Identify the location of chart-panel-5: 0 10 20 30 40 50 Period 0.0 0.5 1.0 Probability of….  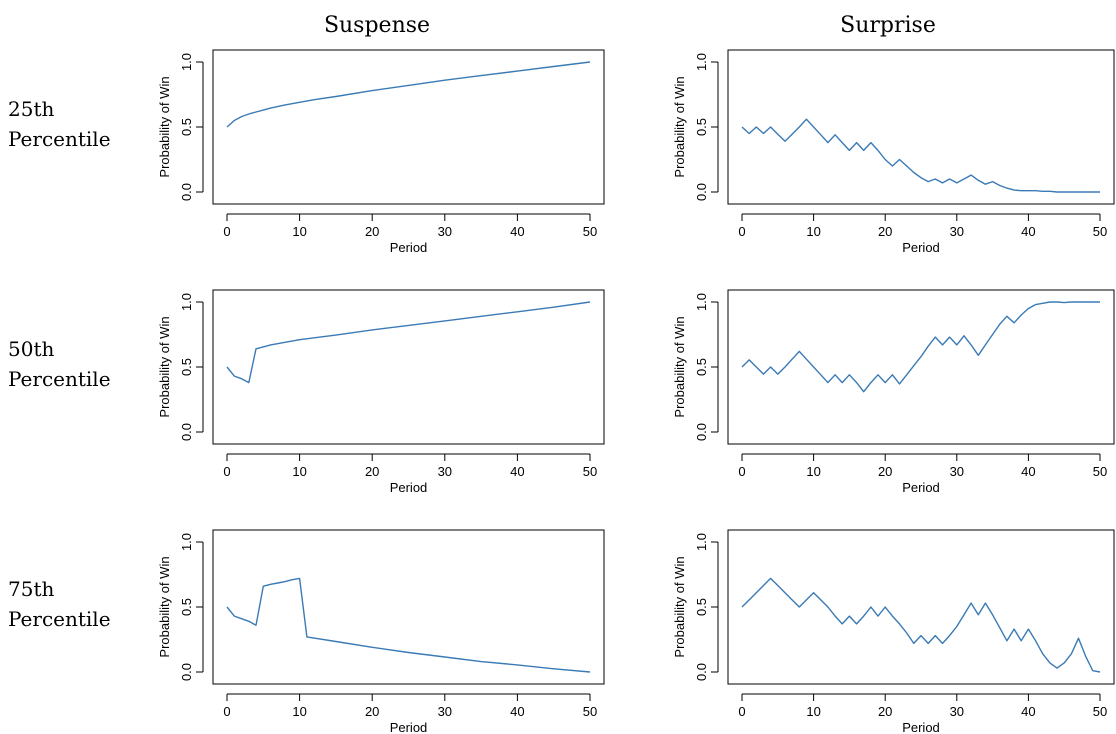
(381, 631).